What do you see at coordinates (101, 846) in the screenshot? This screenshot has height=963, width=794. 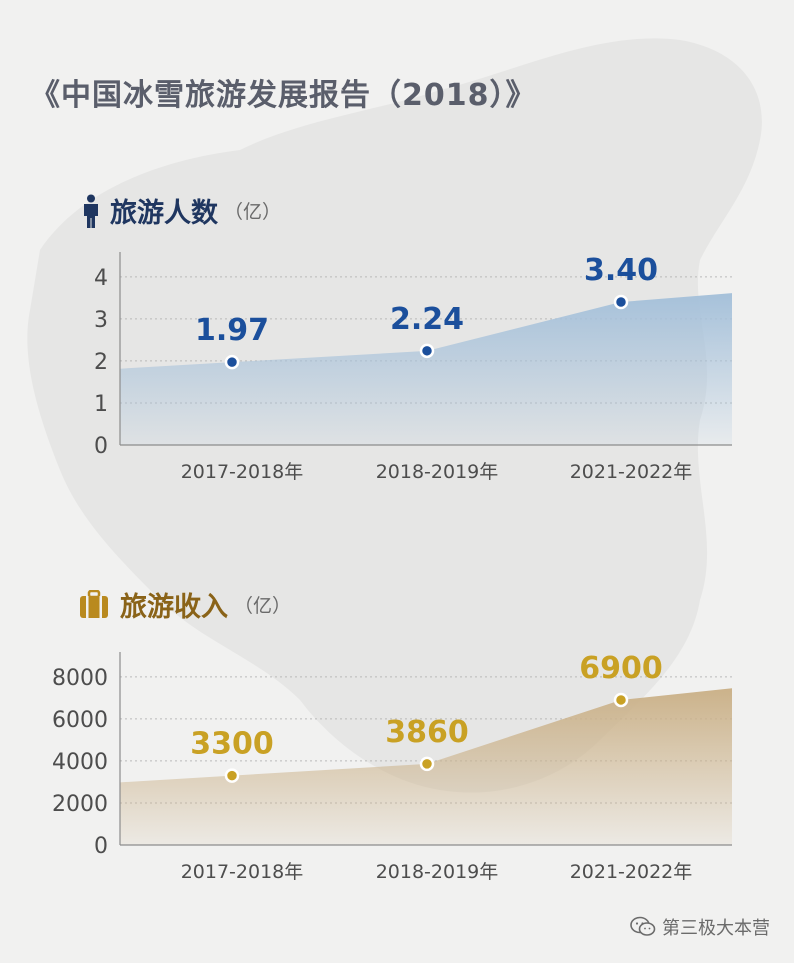 I see `income-ytick-label: 0` at bounding box center [101, 846].